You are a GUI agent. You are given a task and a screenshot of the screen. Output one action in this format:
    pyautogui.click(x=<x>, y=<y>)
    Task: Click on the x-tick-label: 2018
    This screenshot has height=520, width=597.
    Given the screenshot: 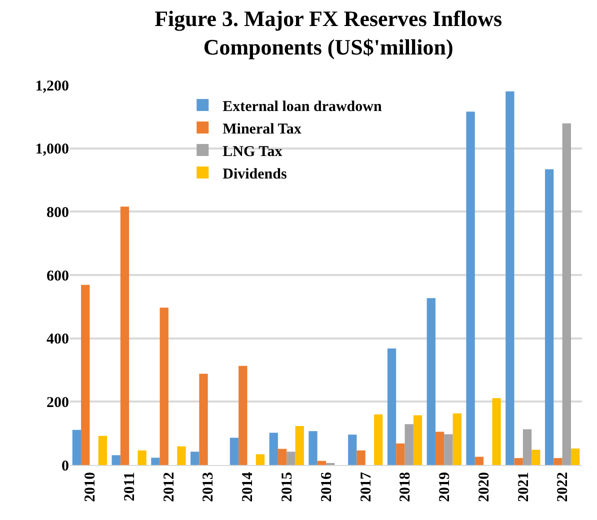 What is the action you would take?
    pyautogui.click(x=406, y=487)
    